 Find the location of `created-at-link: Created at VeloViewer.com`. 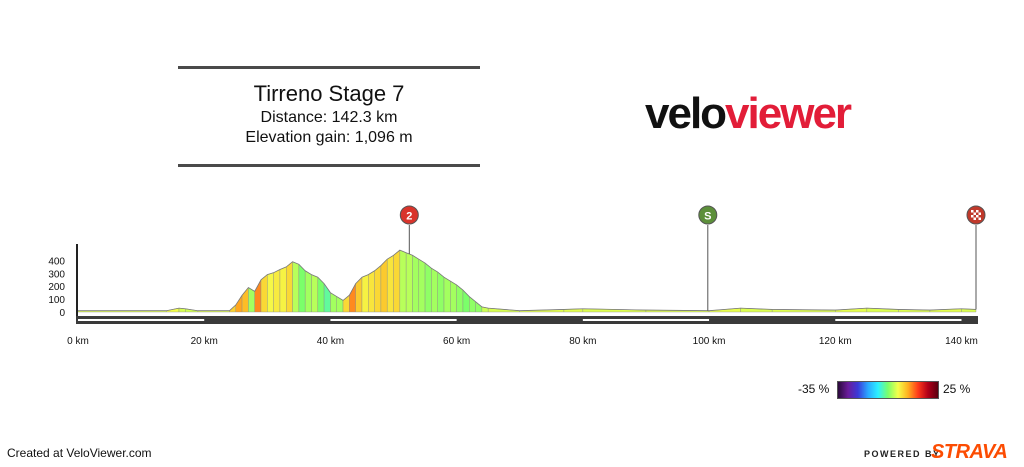

created-at-link: Created at VeloViewer.com is located at coordinates (79, 453).